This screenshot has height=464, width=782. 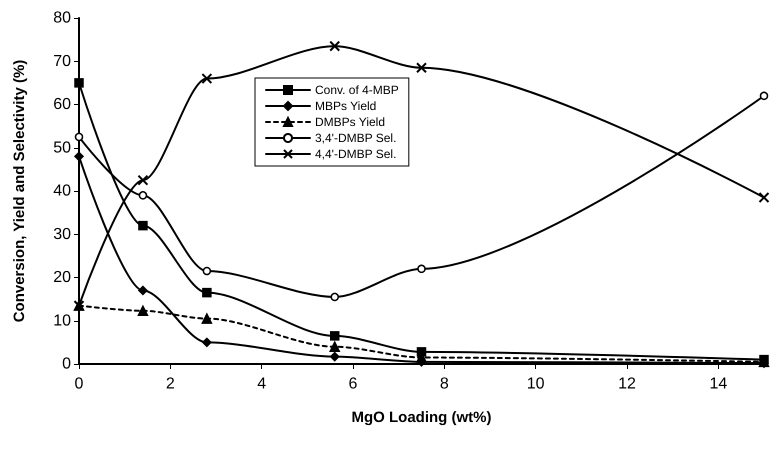 I want to click on x-tick-label: 12, so click(x=627, y=384).